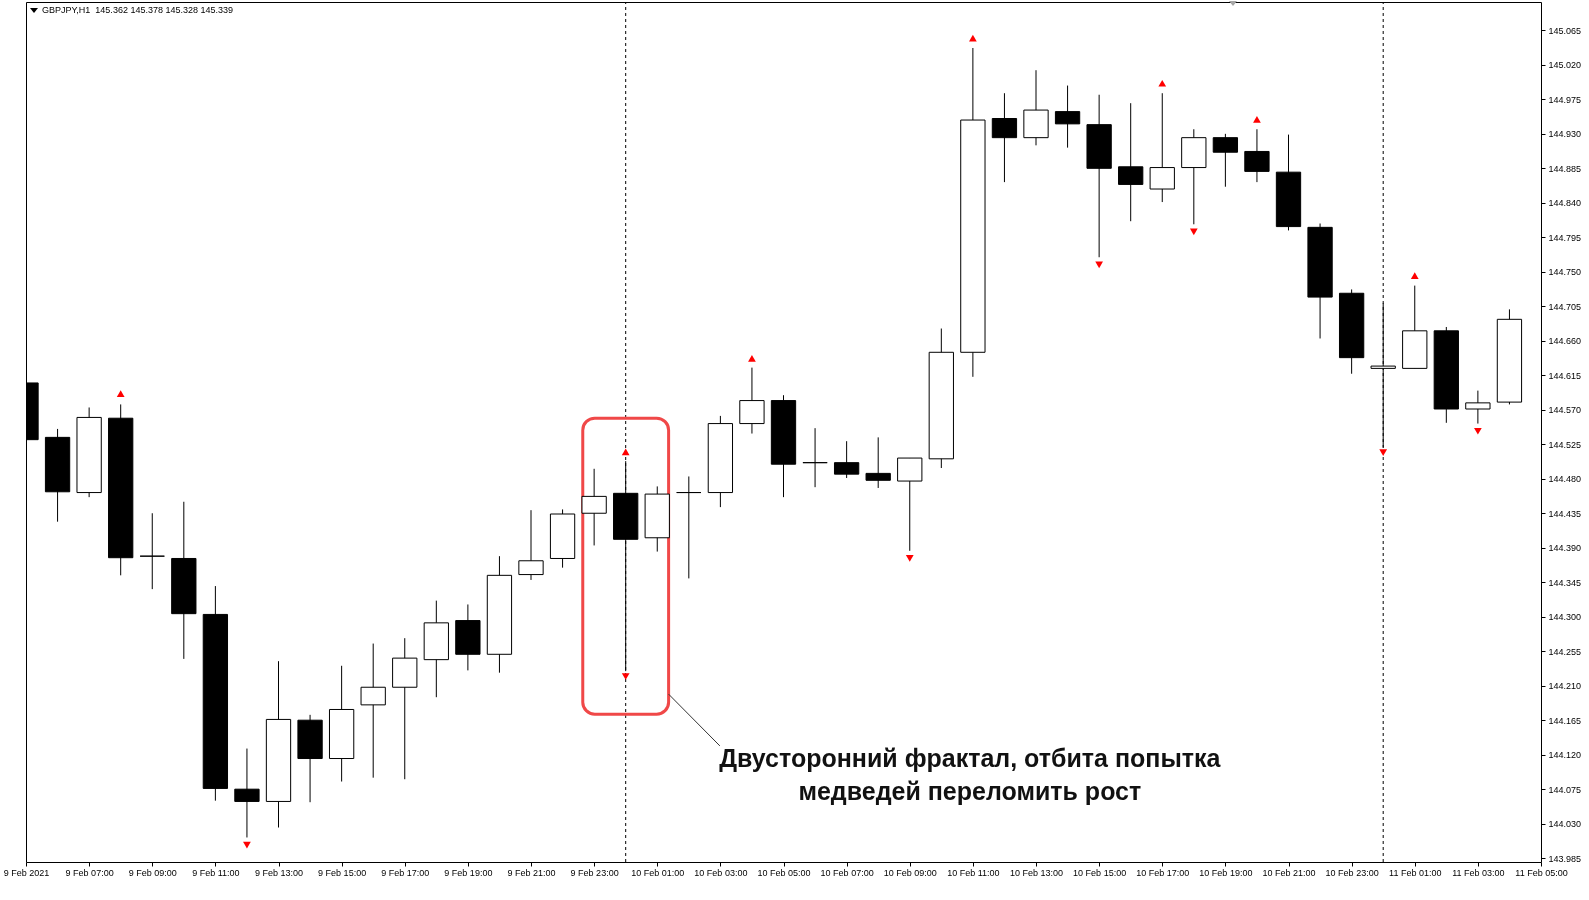 This screenshot has width=1589, height=900. Describe the element at coordinates (1565, 513) in the screenshot. I see `y-tick-label: 144.435` at that location.